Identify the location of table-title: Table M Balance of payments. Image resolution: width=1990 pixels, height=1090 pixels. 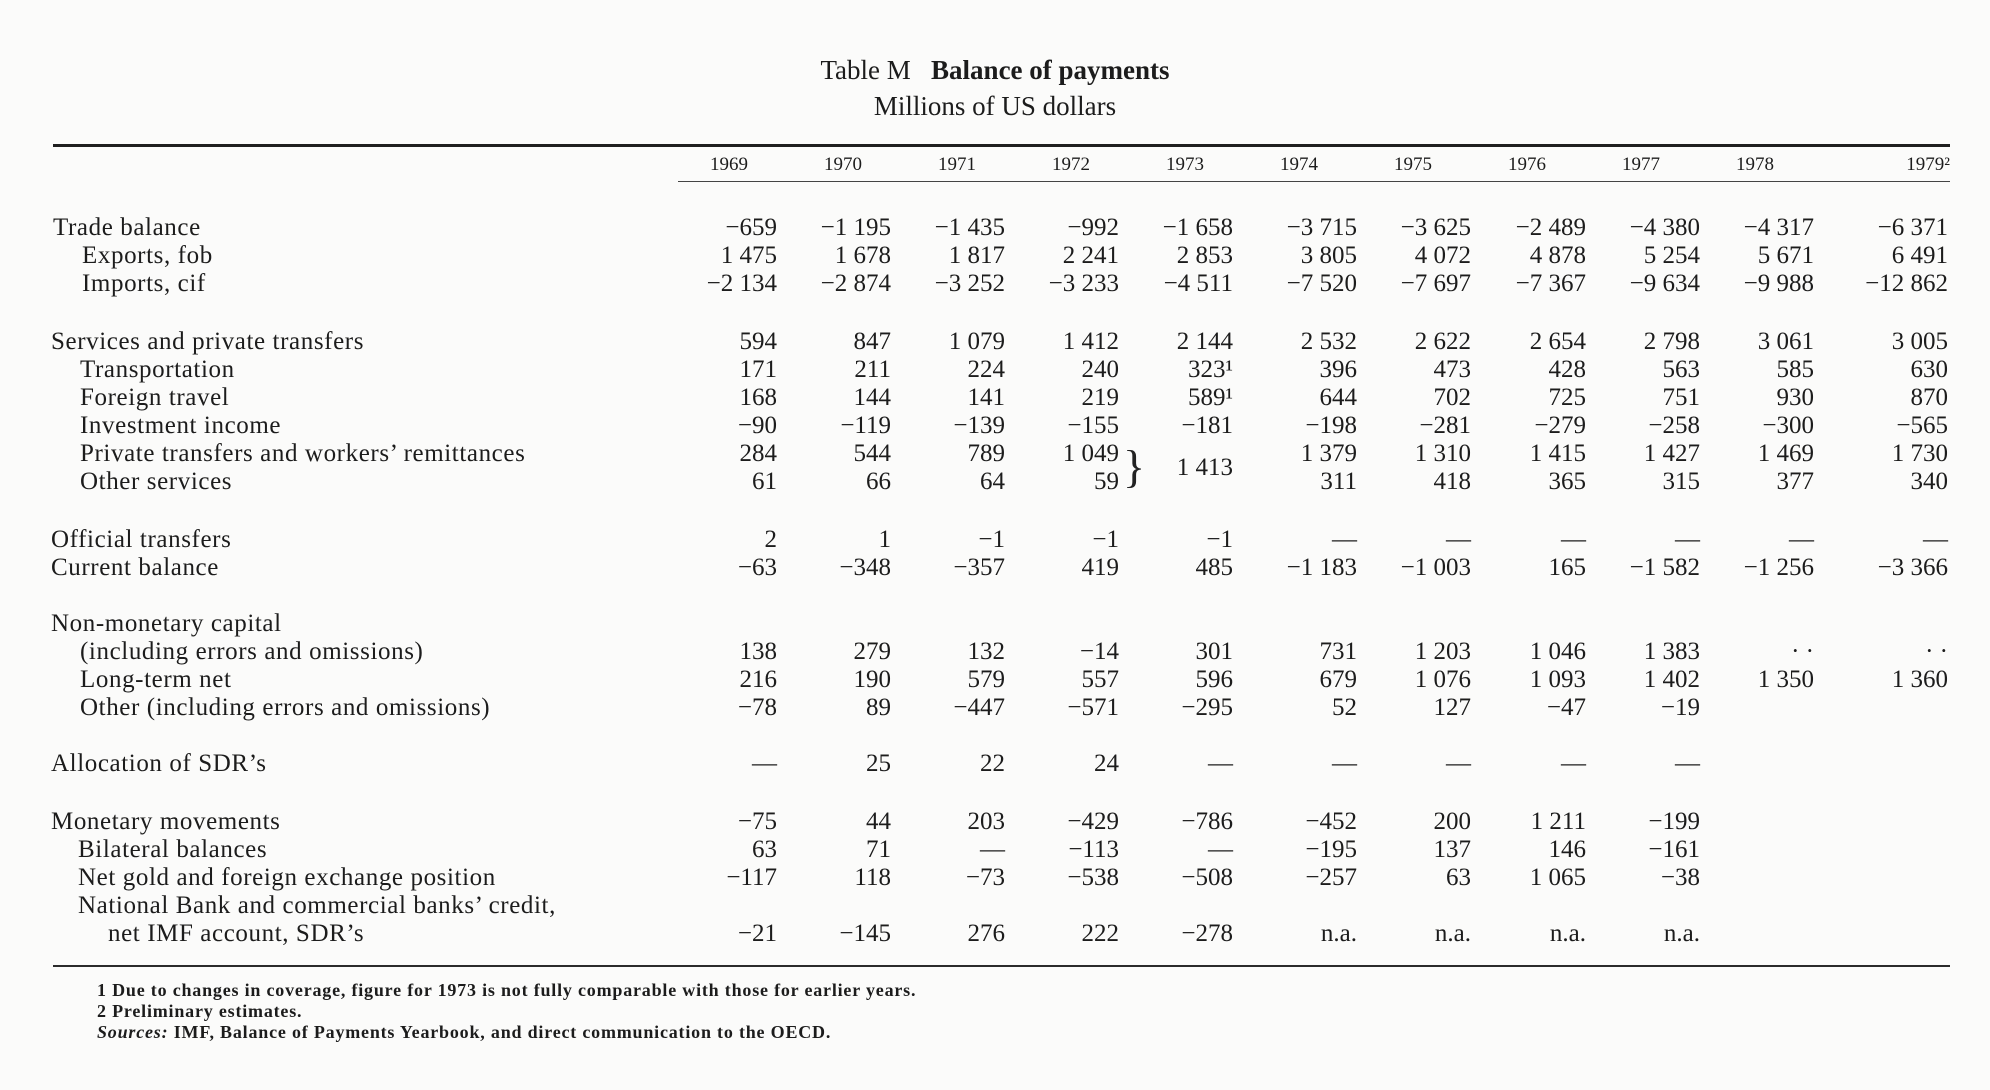
(995, 70).